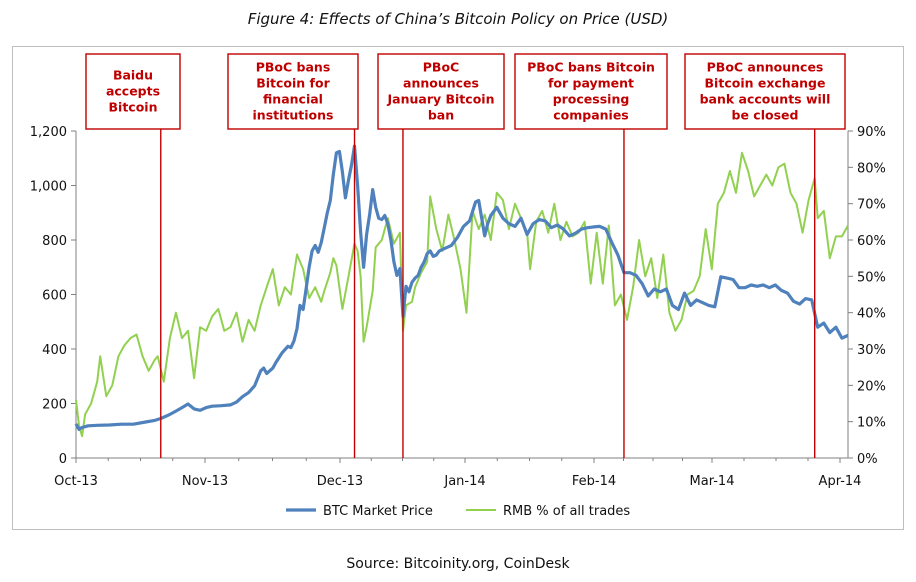 Image resolution: width=916 pixels, height=582 pixels. Describe the element at coordinates (441, 67) in the screenshot. I see `event-label-line: PBoC` at that location.